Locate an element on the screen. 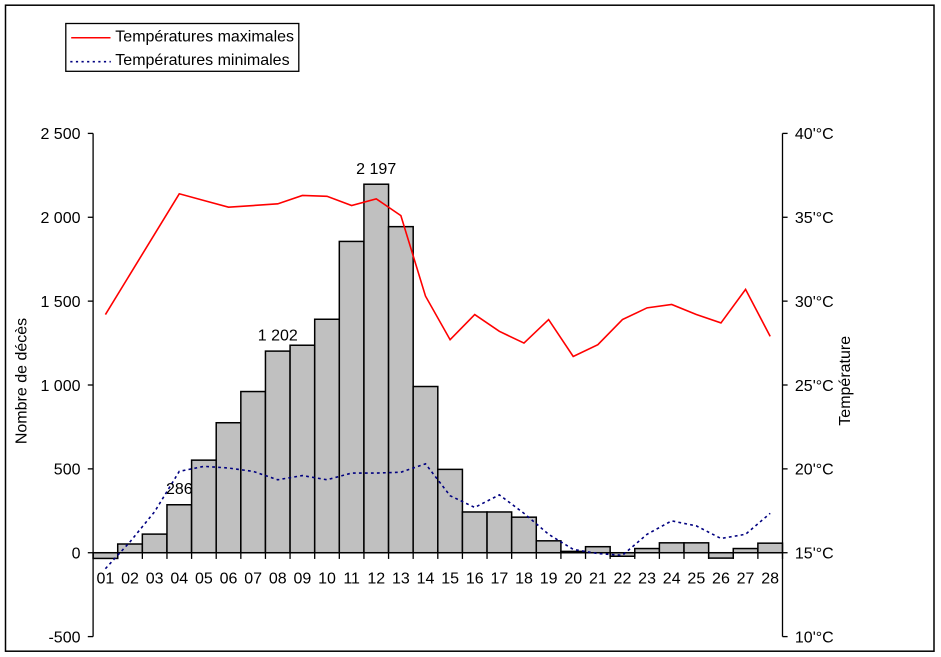 The height and width of the screenshot is (657, 941). svg-text: 500 is located at coordinates (67, 470).